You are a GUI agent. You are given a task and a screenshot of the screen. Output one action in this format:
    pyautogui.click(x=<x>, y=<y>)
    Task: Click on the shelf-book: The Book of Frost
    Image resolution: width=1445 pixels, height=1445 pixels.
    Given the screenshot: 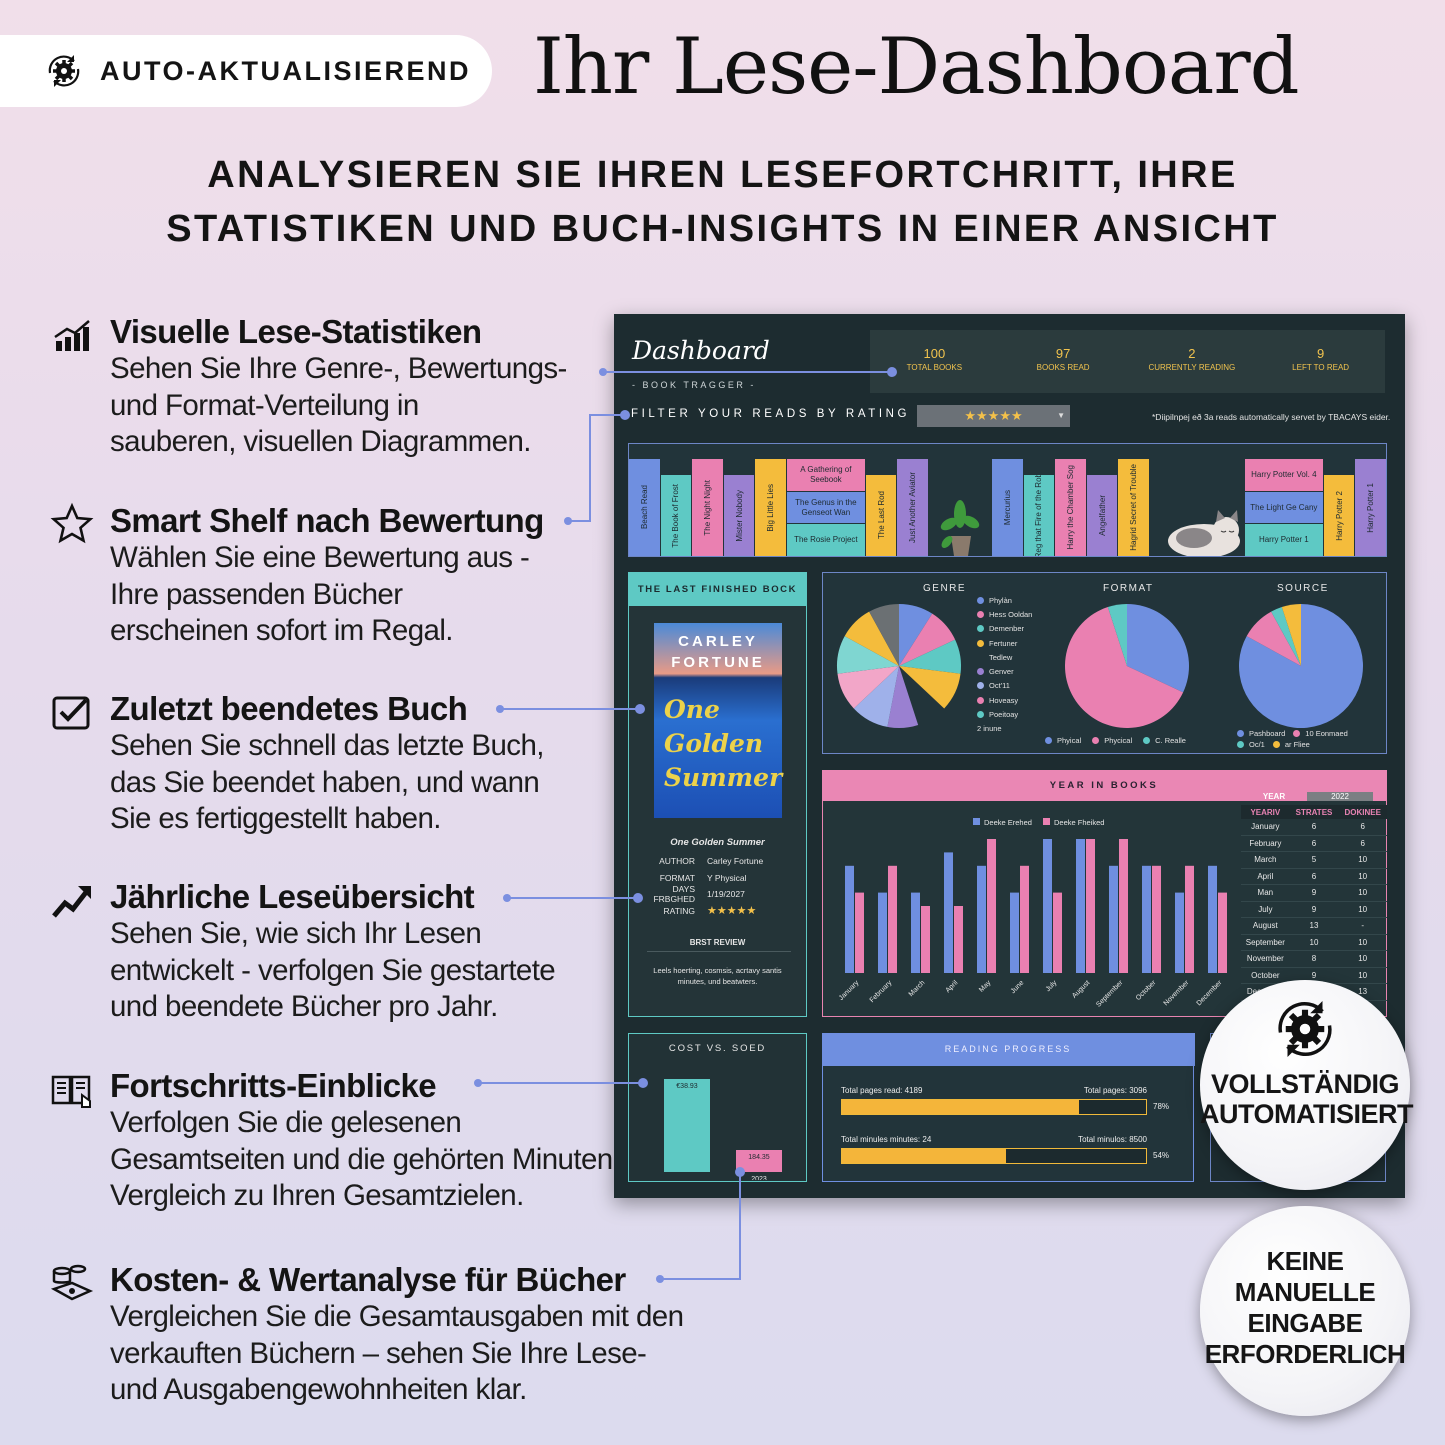 What is the action you would take?
    pyautogui.click(x=676, y=515)
    